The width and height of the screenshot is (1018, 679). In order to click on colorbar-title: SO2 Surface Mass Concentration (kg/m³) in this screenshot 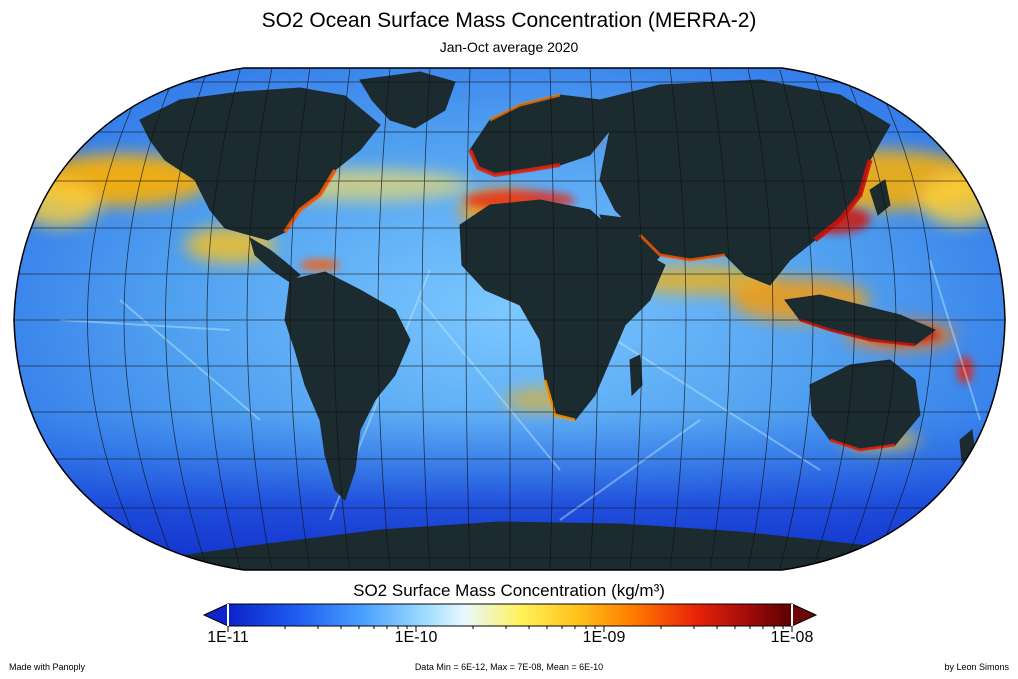, I will do `click(509, 590)`.